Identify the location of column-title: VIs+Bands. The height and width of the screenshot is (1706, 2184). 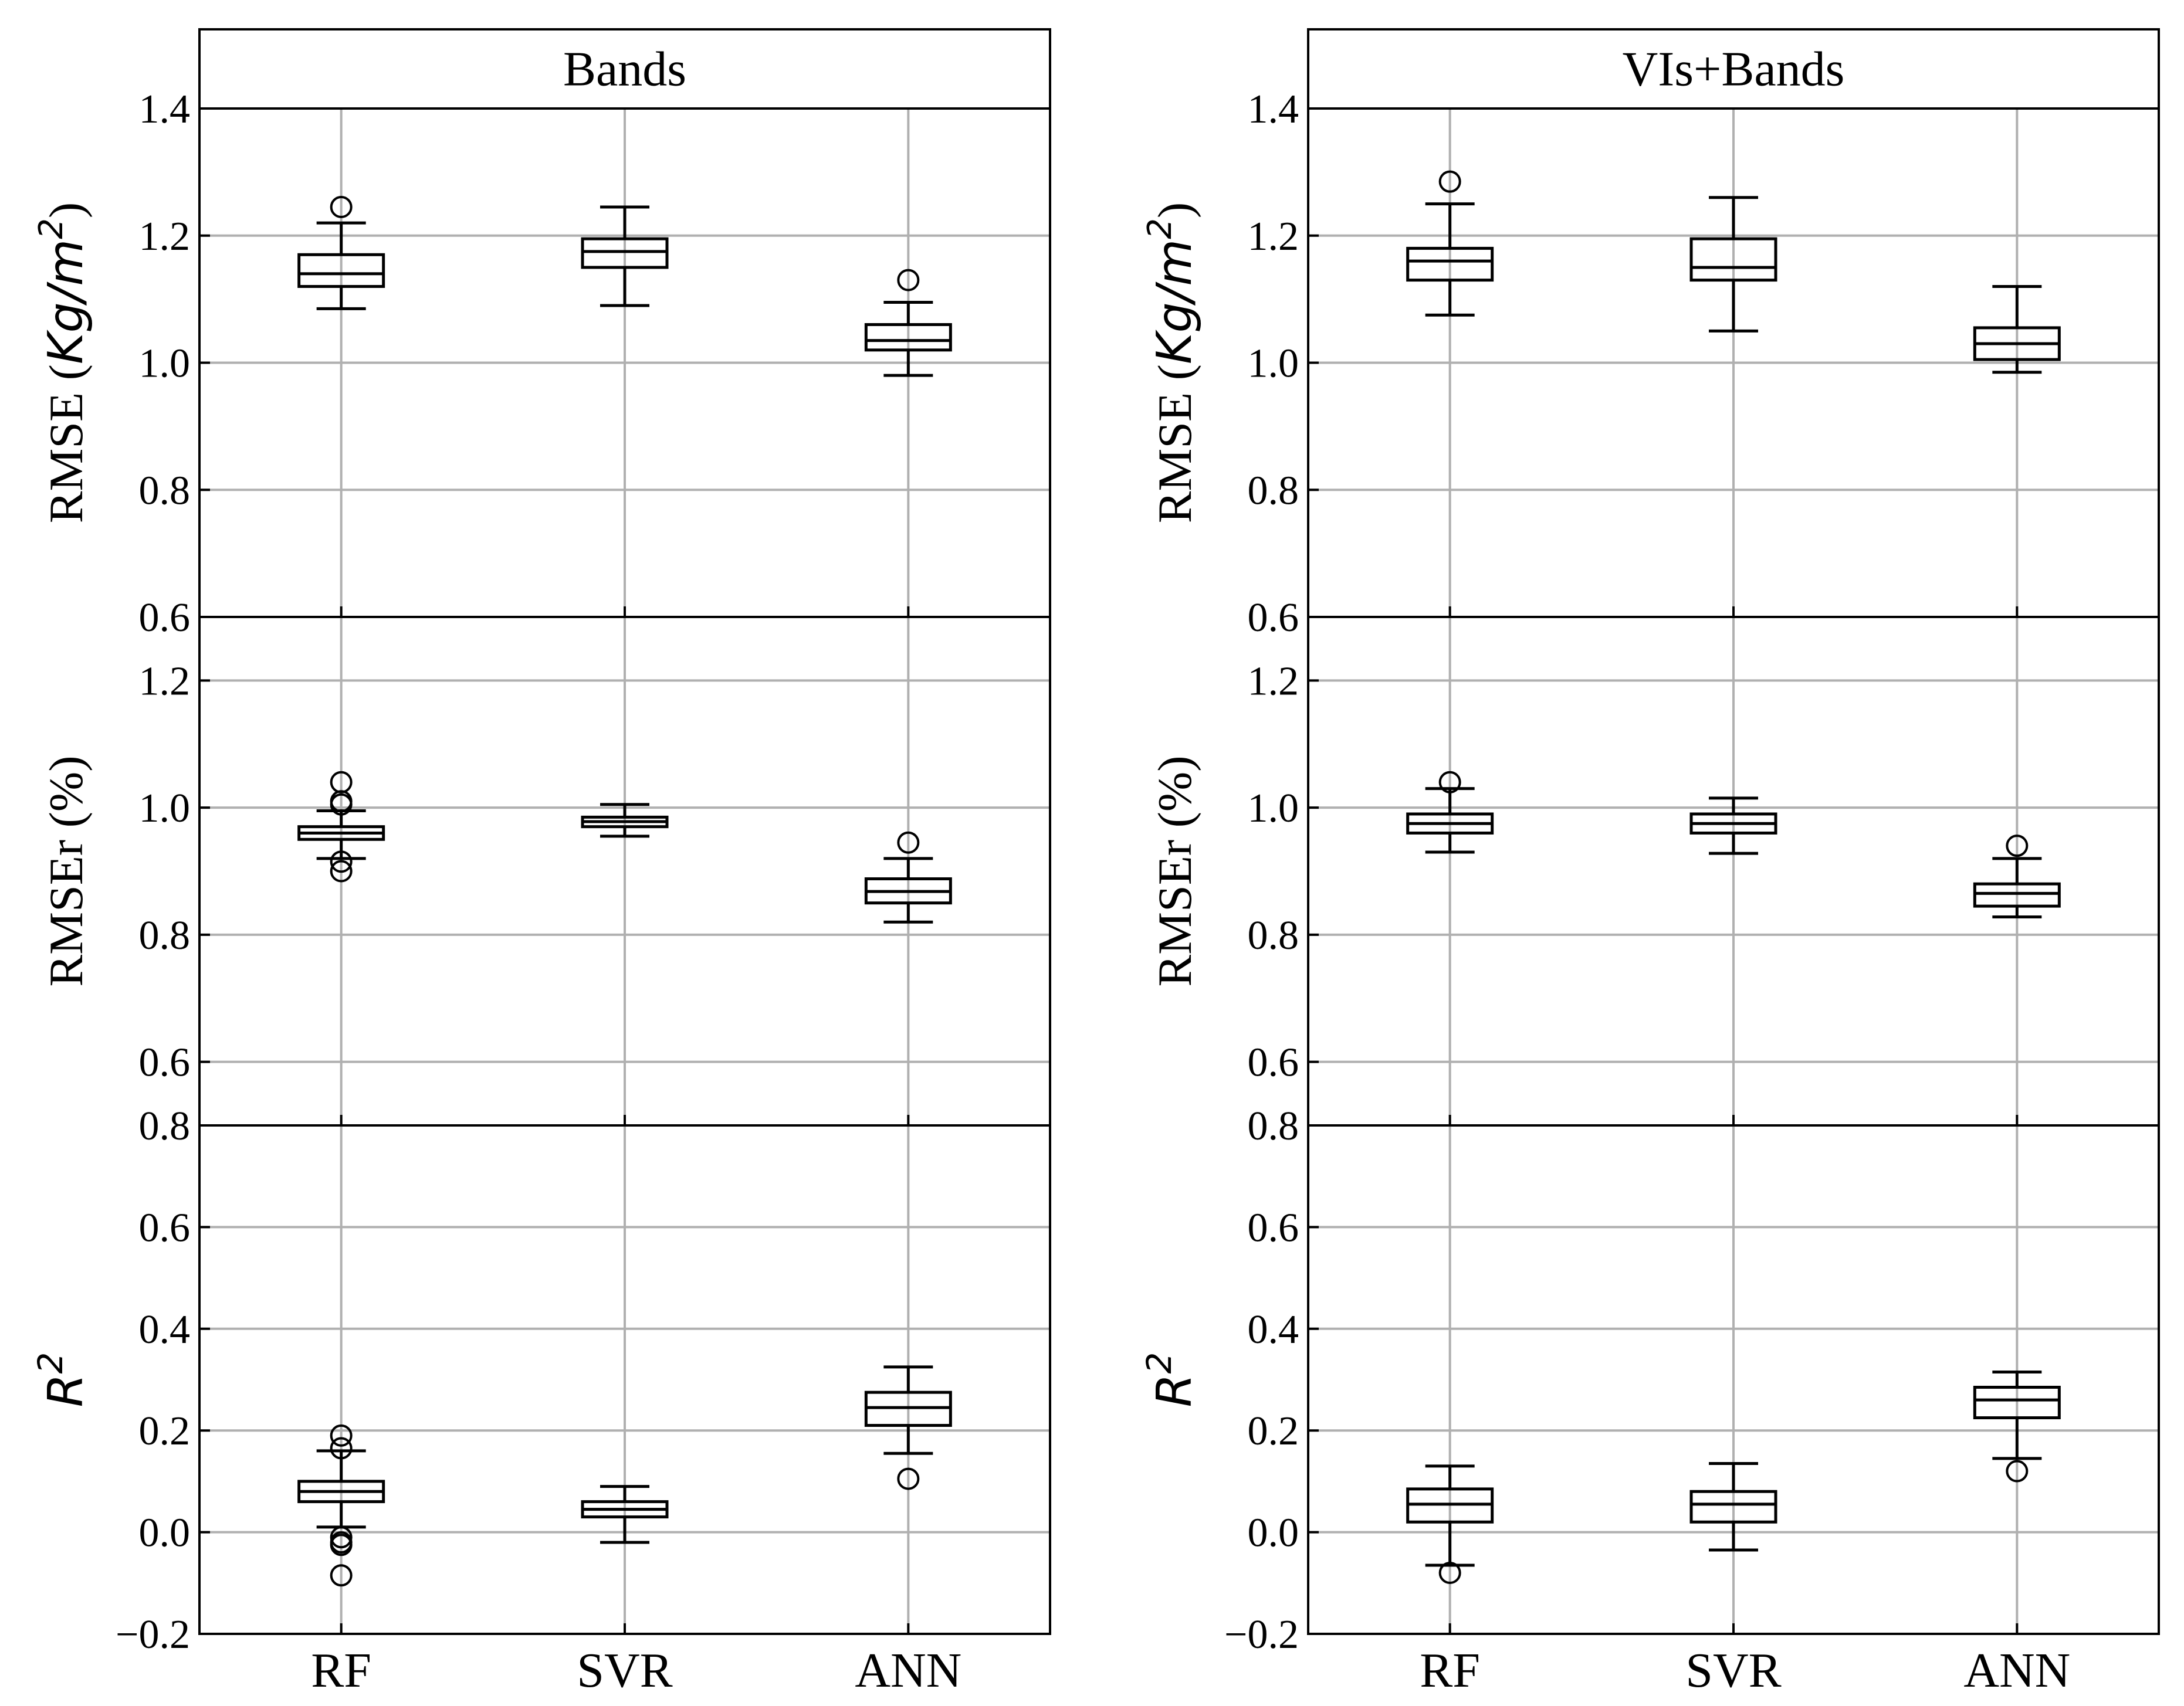
(1734, 69).